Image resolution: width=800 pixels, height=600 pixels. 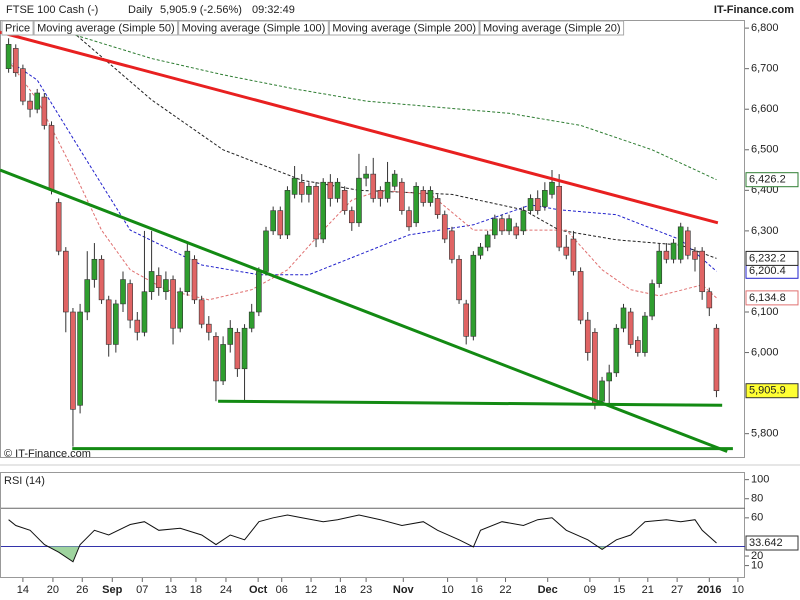 I want to click on rsi-last-label-box, so click(x=772, y=543).